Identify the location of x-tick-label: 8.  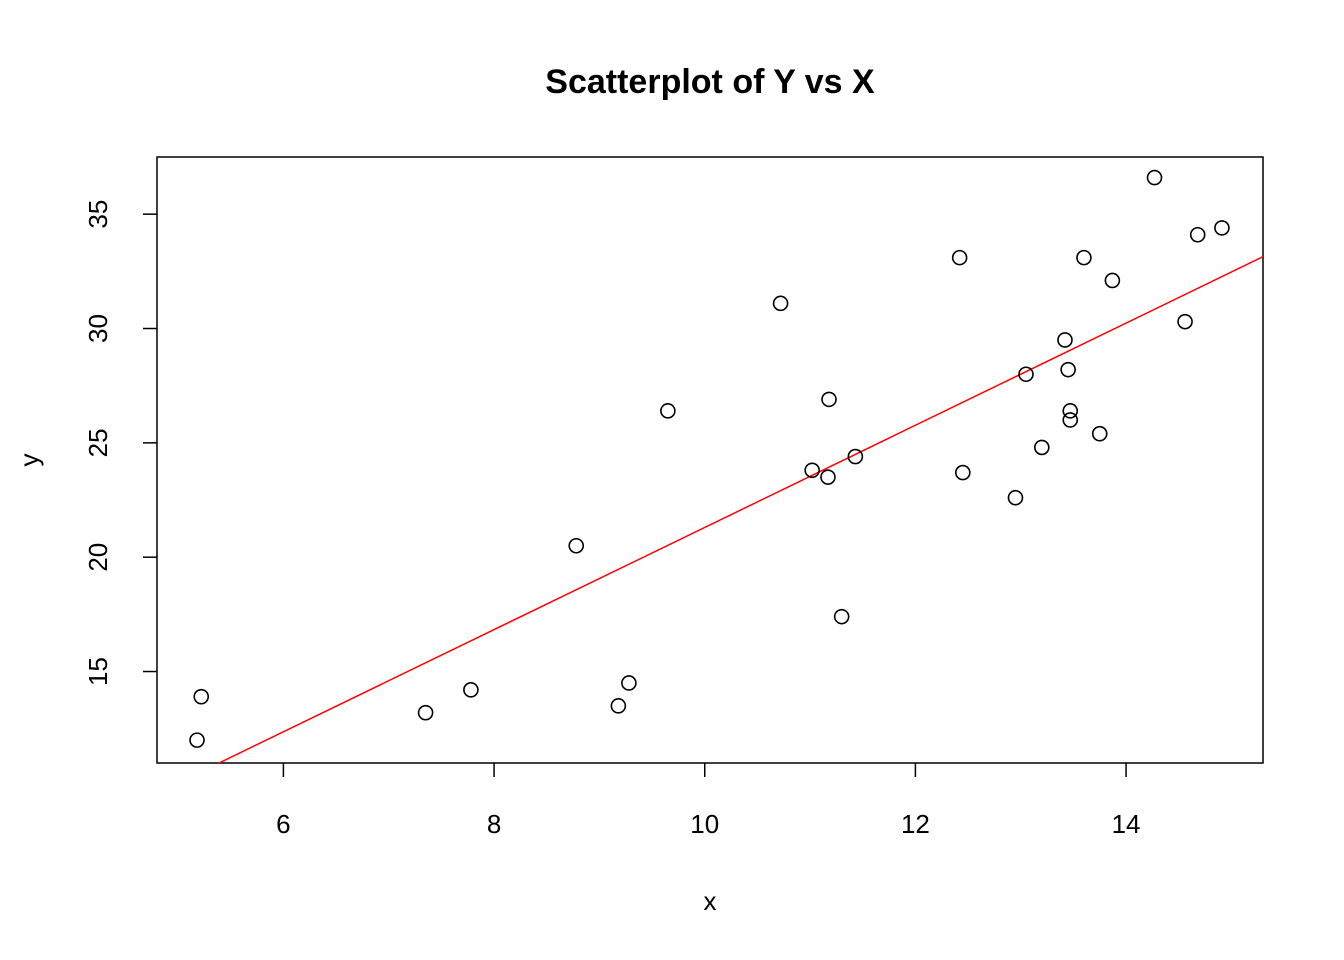
(494, 824).